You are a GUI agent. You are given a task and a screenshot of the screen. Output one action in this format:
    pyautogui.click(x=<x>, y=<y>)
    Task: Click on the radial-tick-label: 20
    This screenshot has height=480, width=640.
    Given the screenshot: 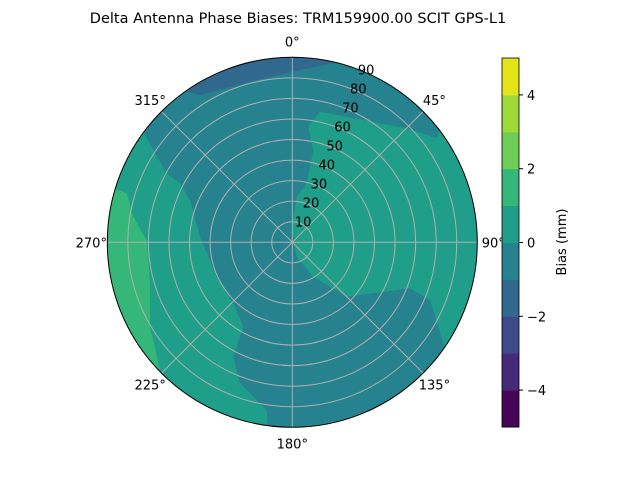 What is the action you would take?
    pyautogui.click(x=311, y=203)
    